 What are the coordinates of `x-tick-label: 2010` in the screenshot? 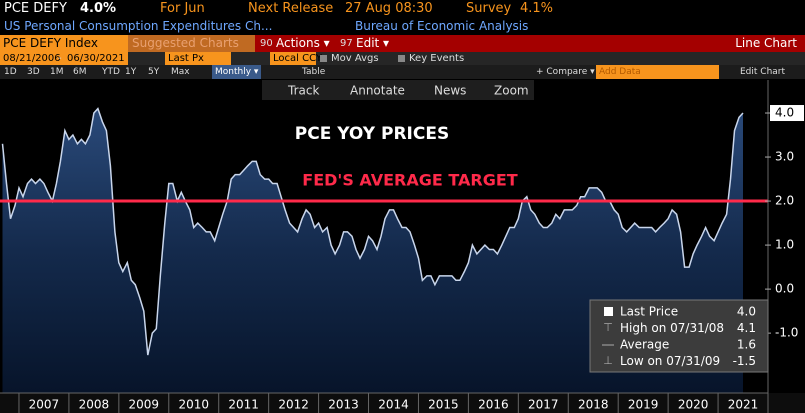 It's located at (193, 405).